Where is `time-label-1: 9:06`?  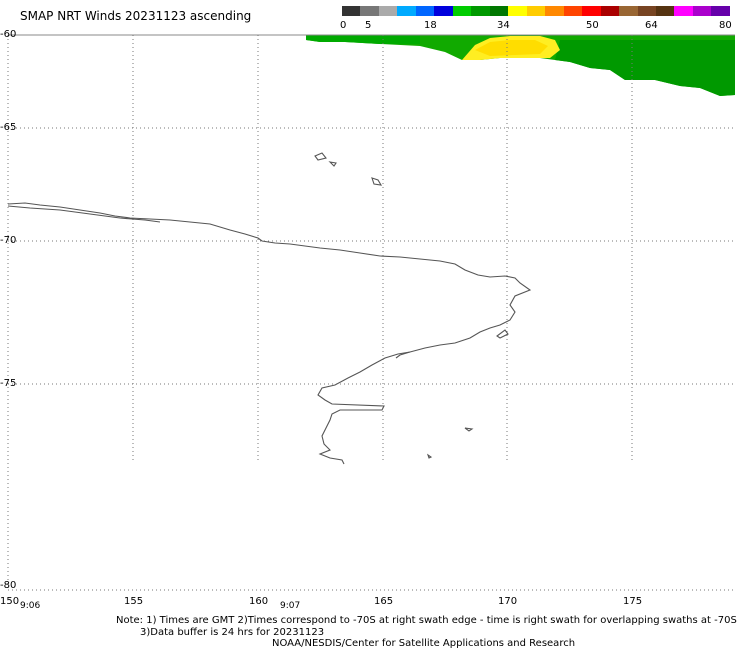 time-label-1: 9:06 is located at coordinates (30, 606).